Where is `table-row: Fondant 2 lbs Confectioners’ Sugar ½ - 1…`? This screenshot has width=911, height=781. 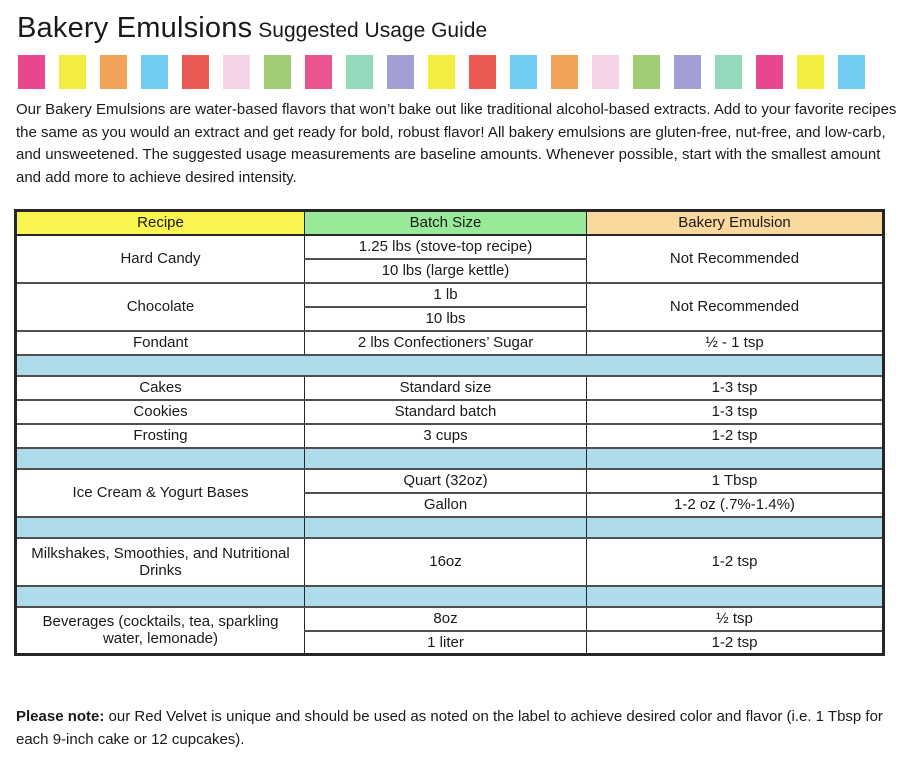
table-row: Fondant 2 lbs Confectioners’ Sugar ½ - 1… is located at coordinates (449, 342).